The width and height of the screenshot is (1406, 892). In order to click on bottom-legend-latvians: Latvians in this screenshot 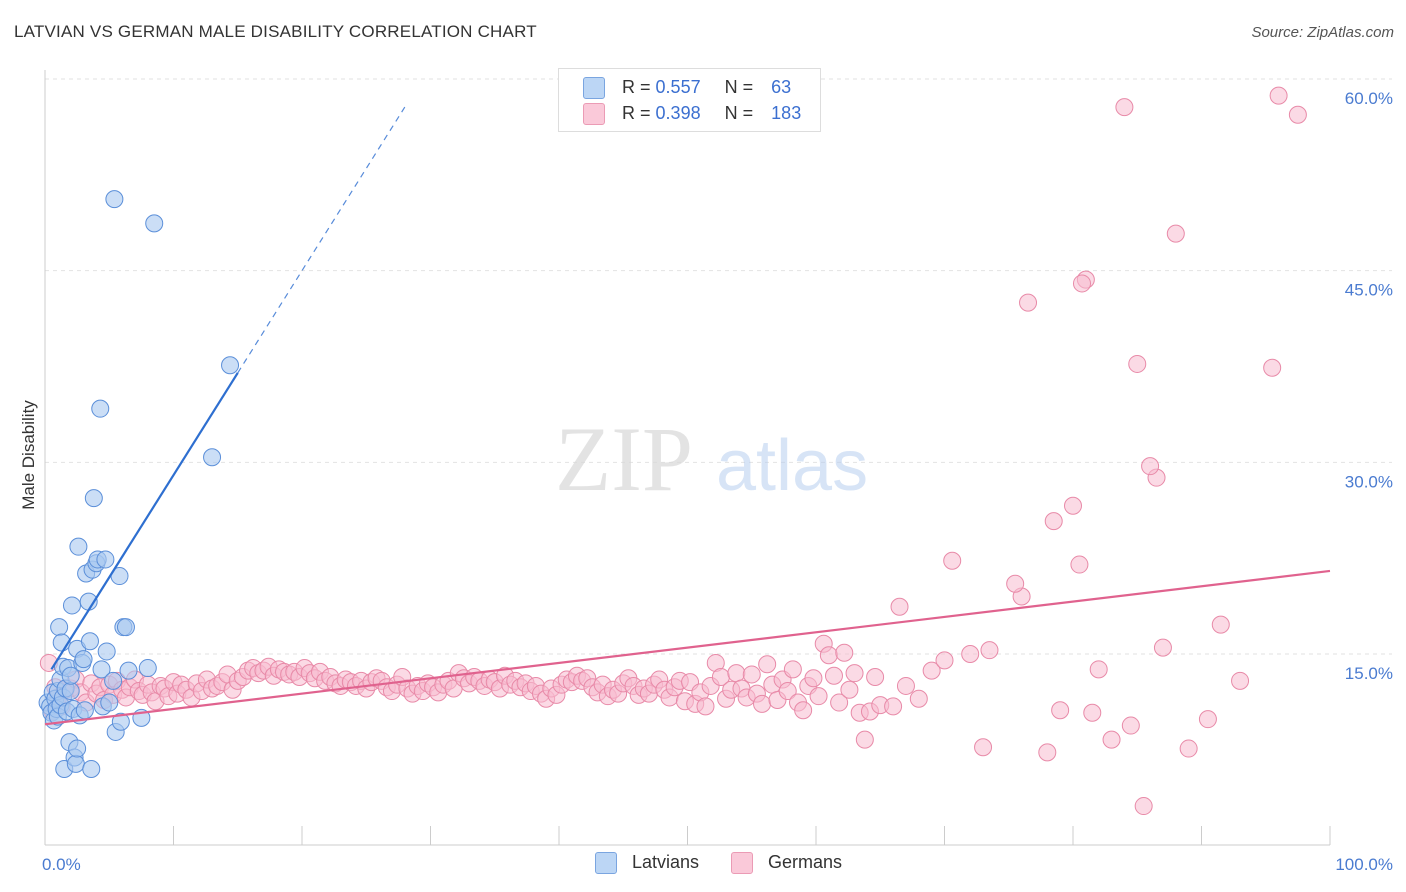, I will do `click(647, 864)`.